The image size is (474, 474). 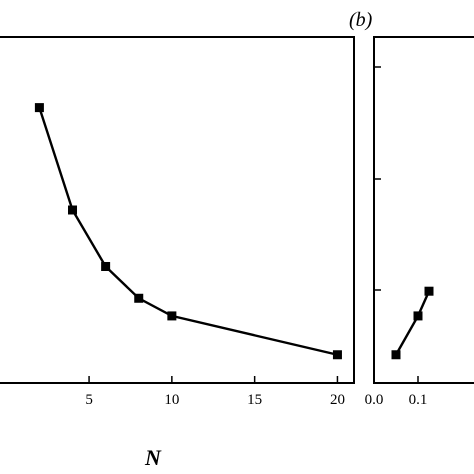 What do you see at coordinates (418, 400) in the screenshot?
I see `panel-b-x-tick-label: 0.1` at bounding box center [418, 400].